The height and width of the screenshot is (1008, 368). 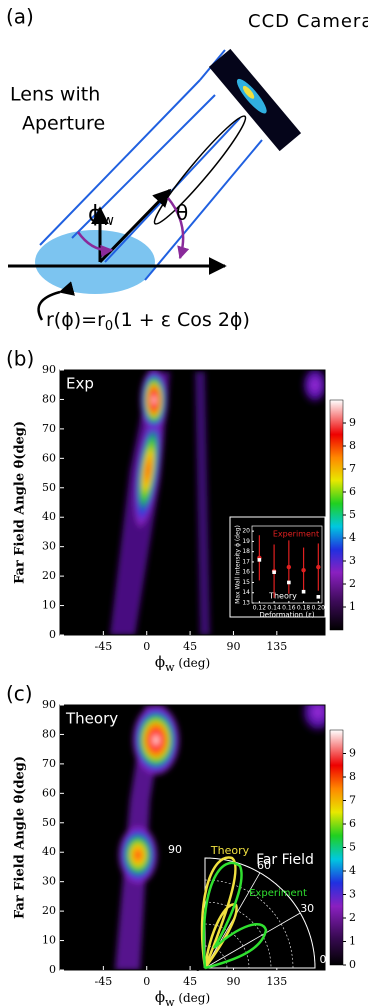 What do you see at coordinates (80, 384) in the screenshot?
I see `panel-tag: Exp` at bounding box center [80, 384].